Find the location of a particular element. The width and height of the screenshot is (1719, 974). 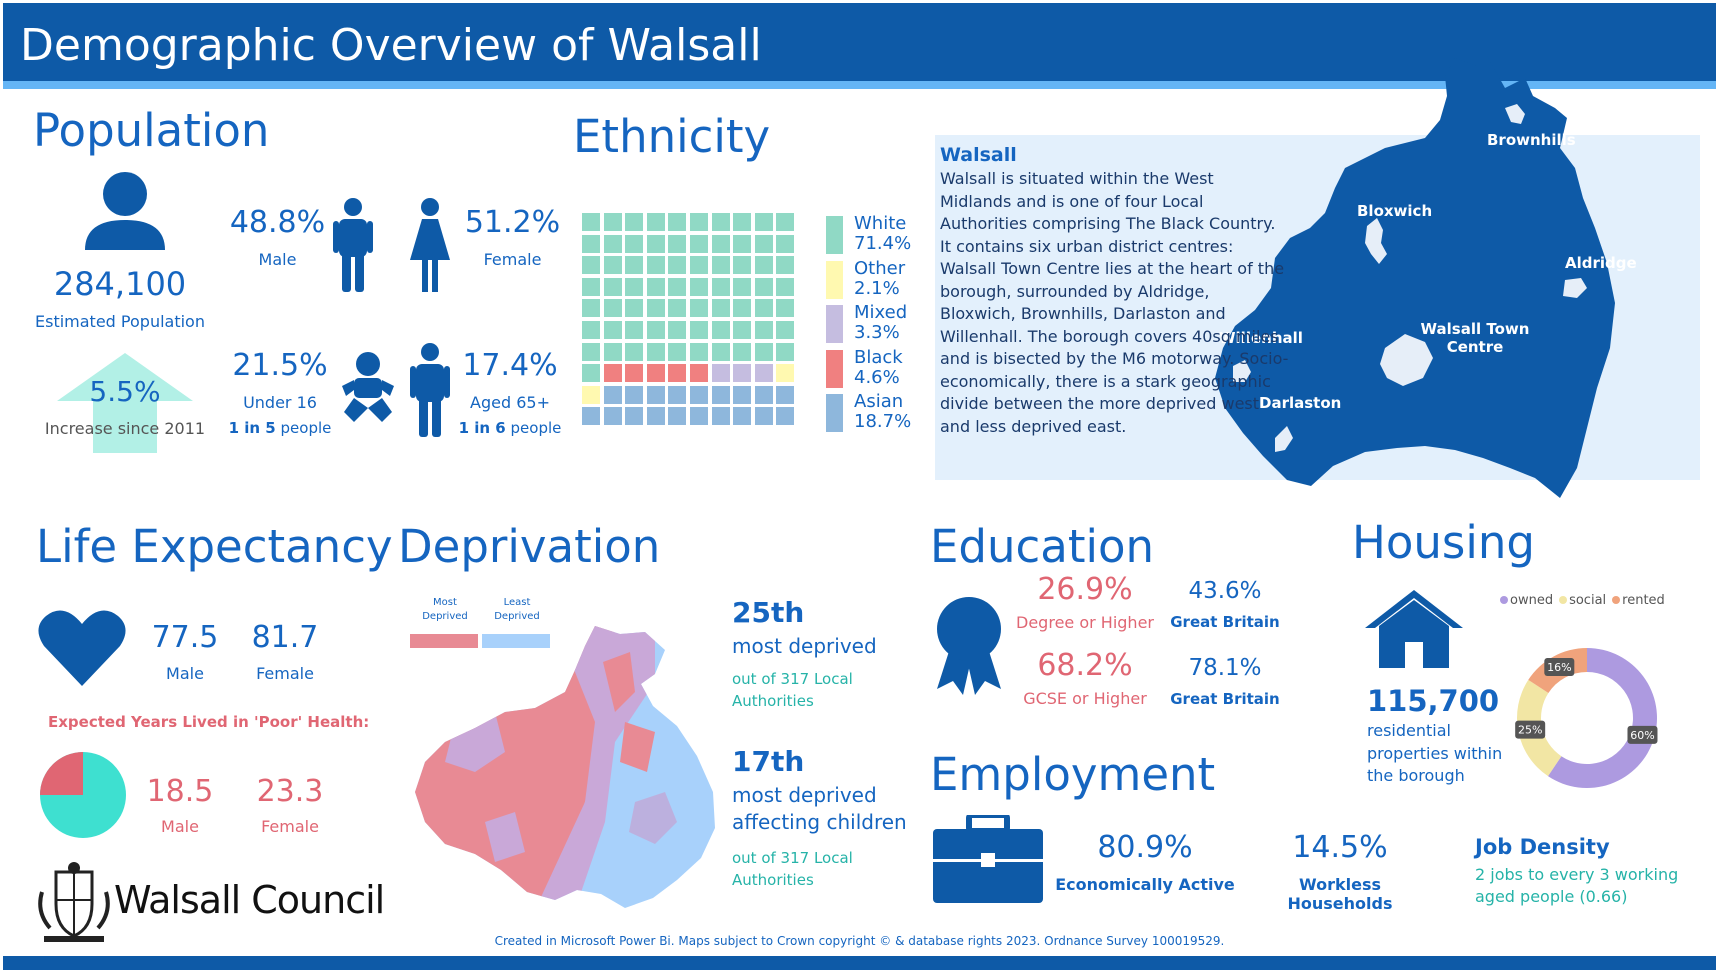

map-label-brownhills: Brownhills is located at coordinates (1531, 140).